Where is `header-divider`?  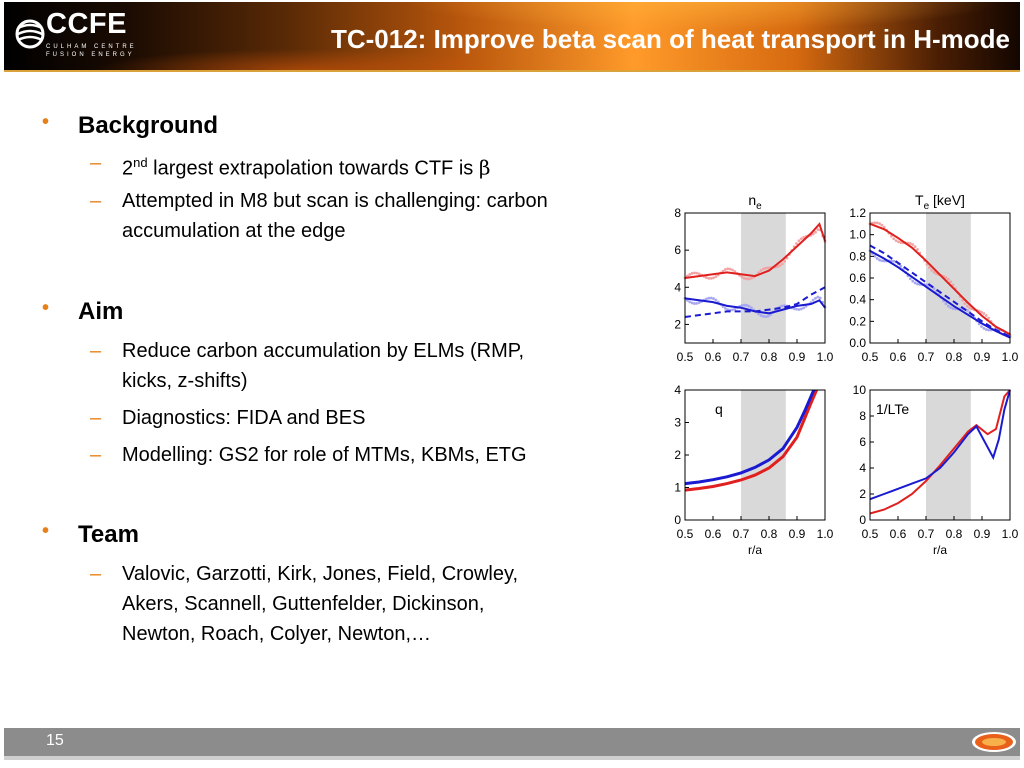 header-divider is located at coordinates (512, 71).